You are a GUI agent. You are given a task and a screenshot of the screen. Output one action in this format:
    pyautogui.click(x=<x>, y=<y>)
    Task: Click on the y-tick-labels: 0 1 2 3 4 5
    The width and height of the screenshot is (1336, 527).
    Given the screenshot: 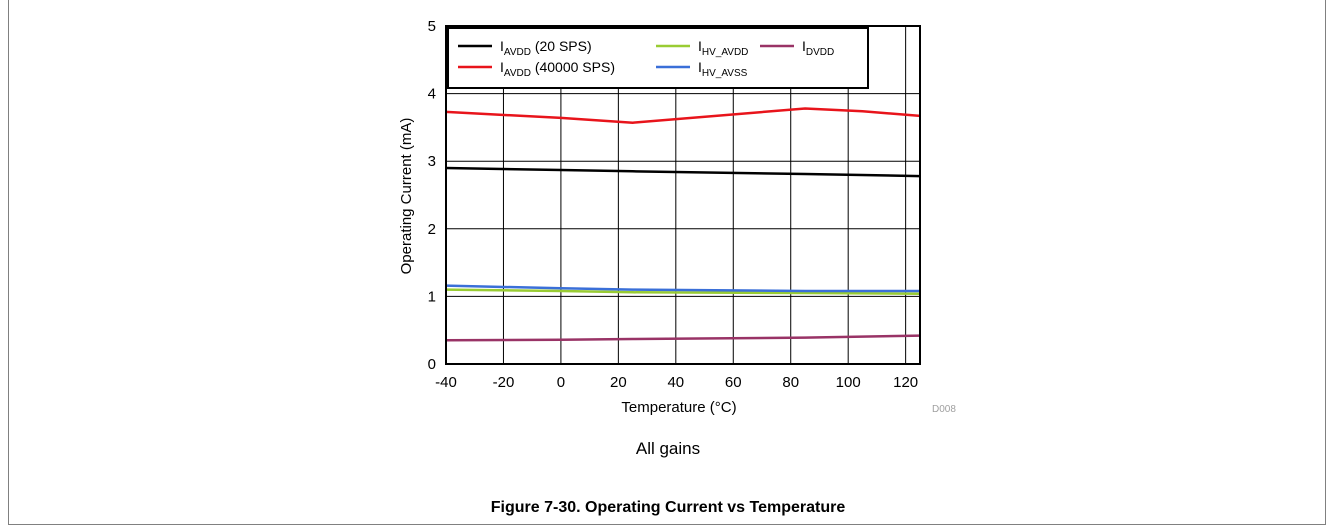 What is the action you would take?
    pyautogui.click(x=432, y=195)
    